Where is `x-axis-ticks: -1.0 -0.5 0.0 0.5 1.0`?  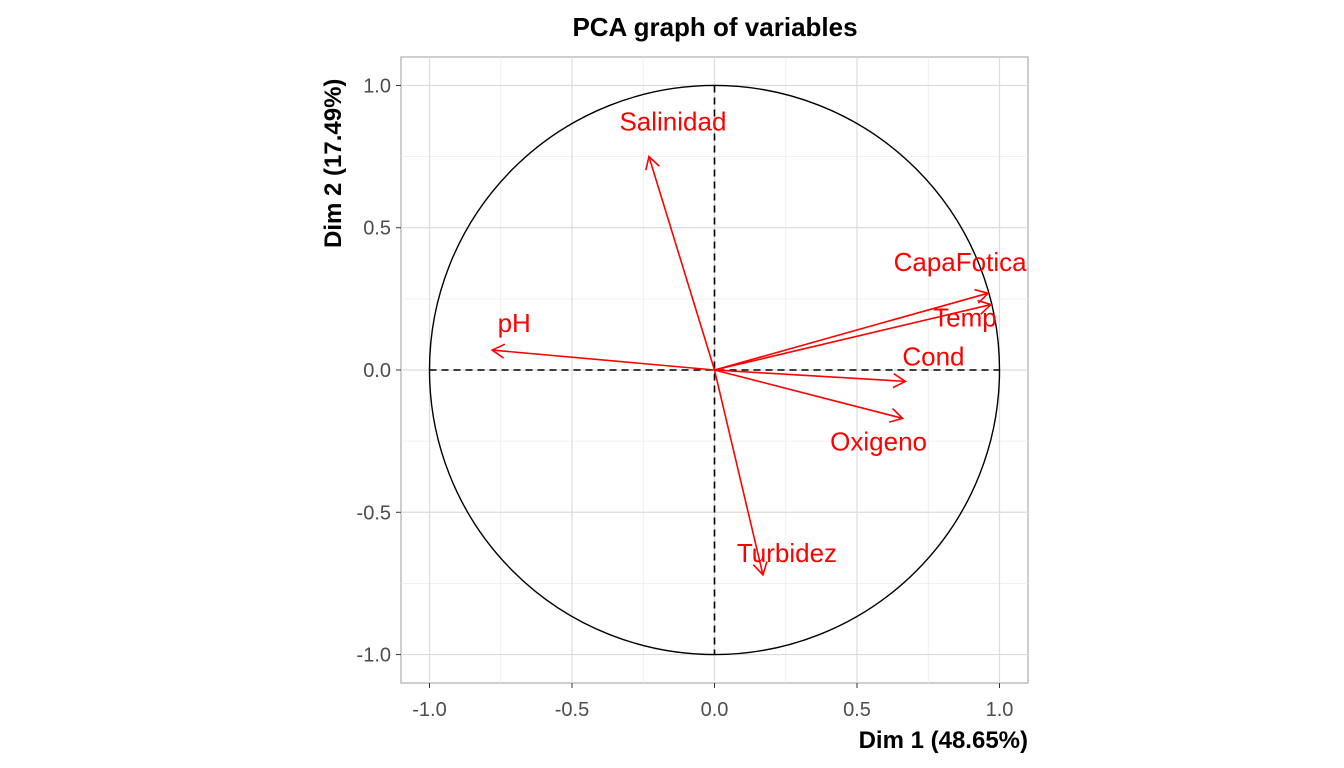
x-axis-ticks: -1.0 -0.5 0.0 0.5 1.0 is located at coordinates (712, 702).